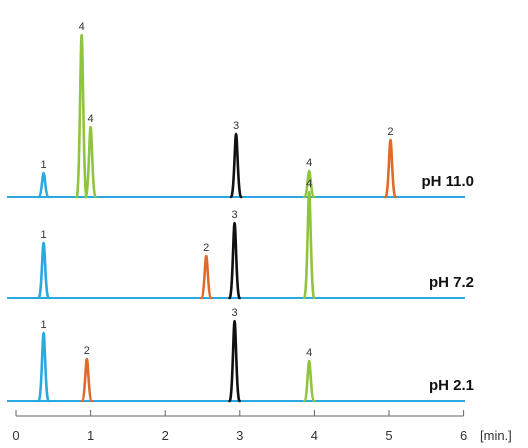  I want to click on peak-label-ph-7-2-1: 1, so click(44, 235).